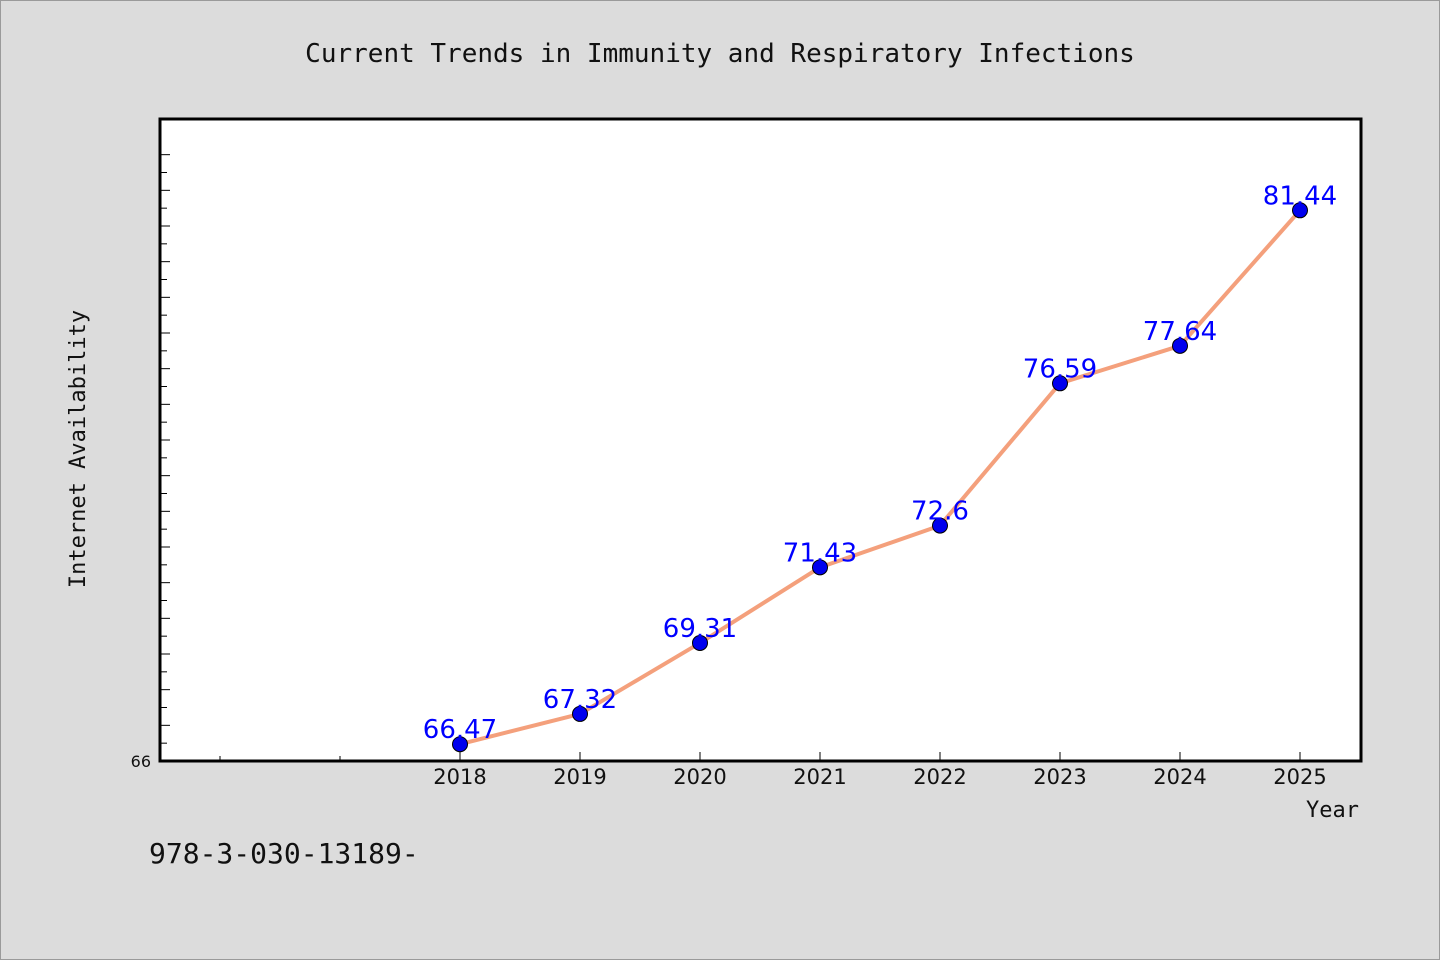  What do you see at coordinates (1059, 777) in the screenshot?
I see `x-tick-label: 2023` at bounding box center [1059, 777].